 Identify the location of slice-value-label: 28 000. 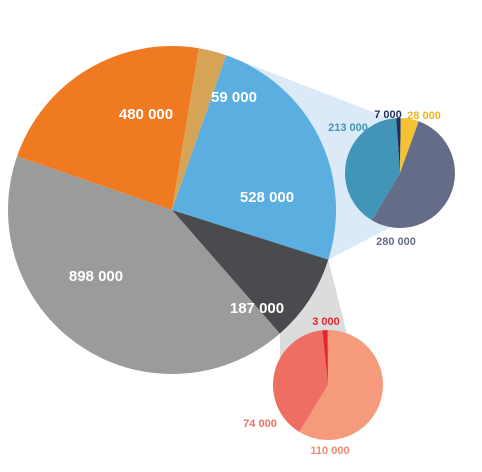
(424, 116).